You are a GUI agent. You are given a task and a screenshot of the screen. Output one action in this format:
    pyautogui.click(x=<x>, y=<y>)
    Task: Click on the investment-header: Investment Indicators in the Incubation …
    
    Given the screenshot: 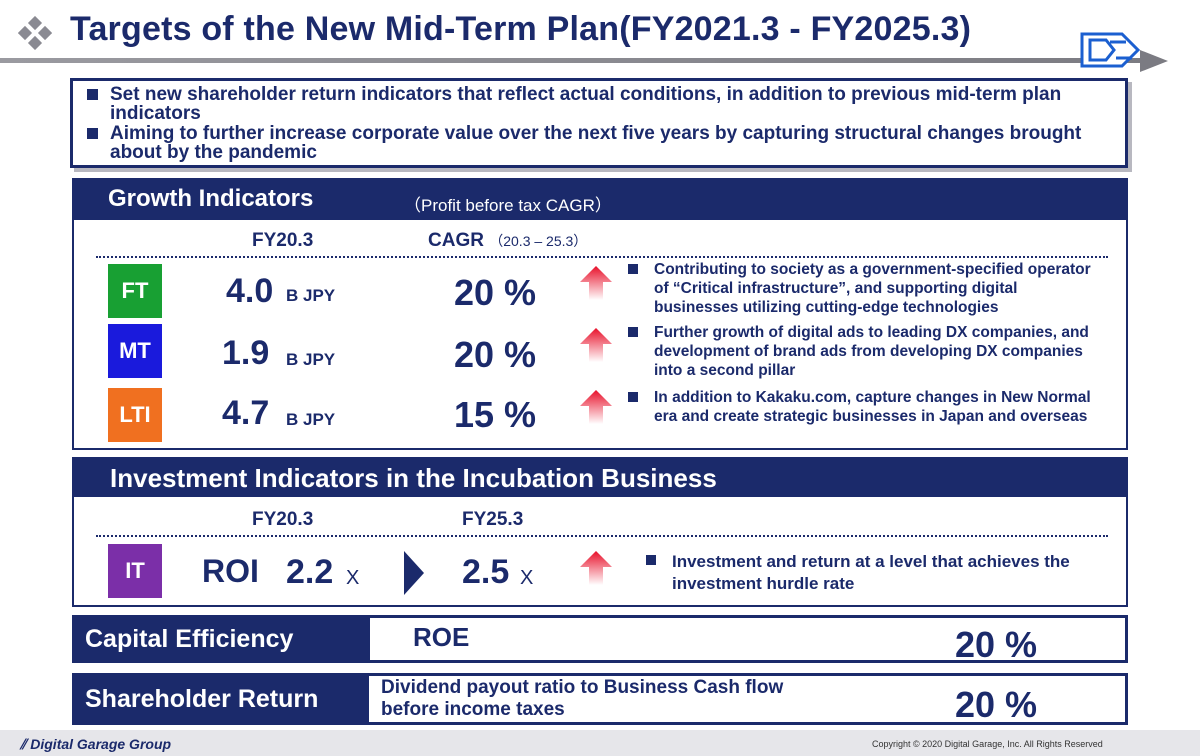 What is the action you would take?
    pyautogui.click(x=600, y=478)
    